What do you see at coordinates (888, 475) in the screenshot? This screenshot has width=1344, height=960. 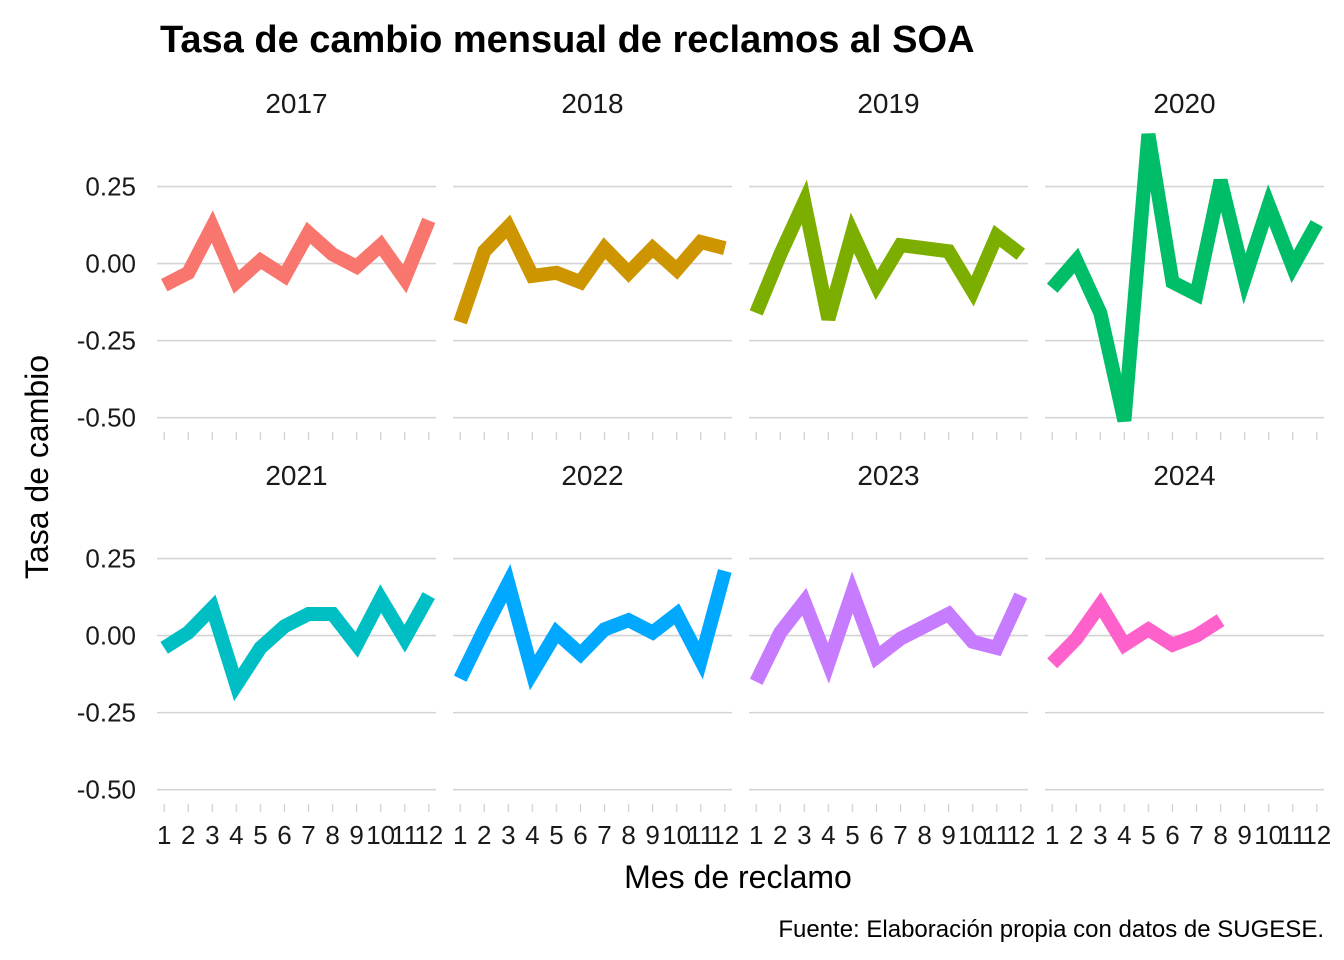 I see `panel-title: 2023` at bounding box center [888, 475].